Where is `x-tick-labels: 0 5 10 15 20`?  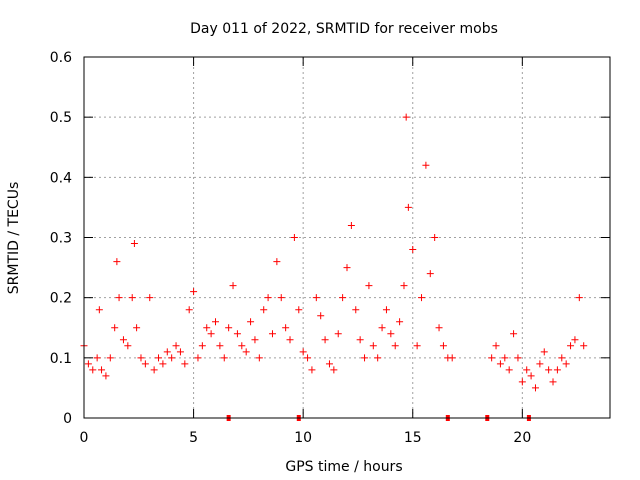
x-tick-labels: 0 5 10 15 20 is located at coordinates (306, 438).